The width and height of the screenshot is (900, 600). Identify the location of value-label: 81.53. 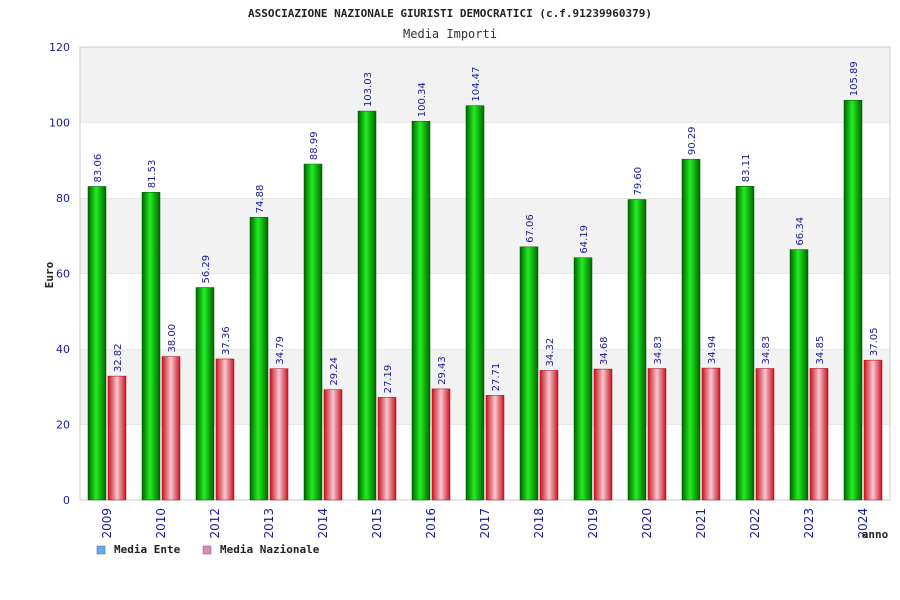
(152, 174).